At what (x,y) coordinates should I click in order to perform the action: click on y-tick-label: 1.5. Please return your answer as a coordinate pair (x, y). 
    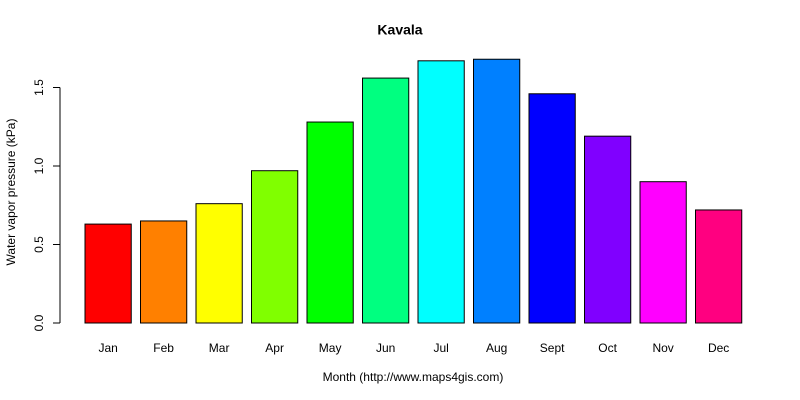
    Looking at the image, I should click on (39, 87).